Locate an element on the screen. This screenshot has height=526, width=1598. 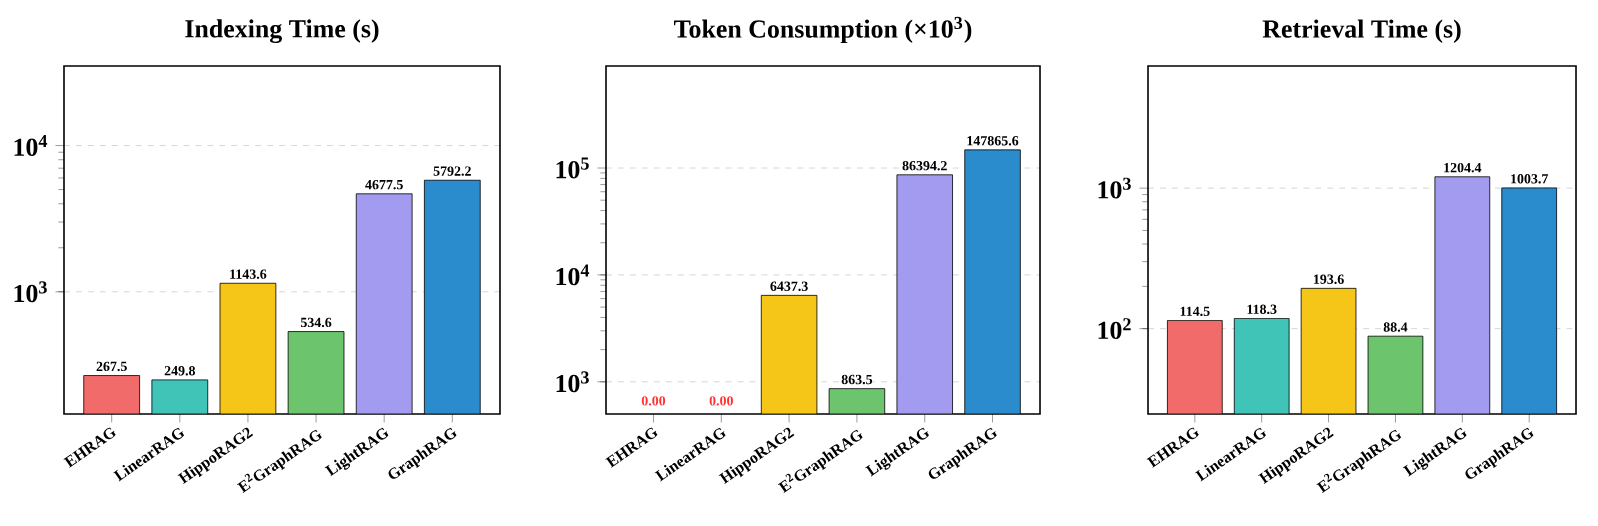
chart-title: Token Consumption (×10$^{3}$) is located at coordinates (823, 30).